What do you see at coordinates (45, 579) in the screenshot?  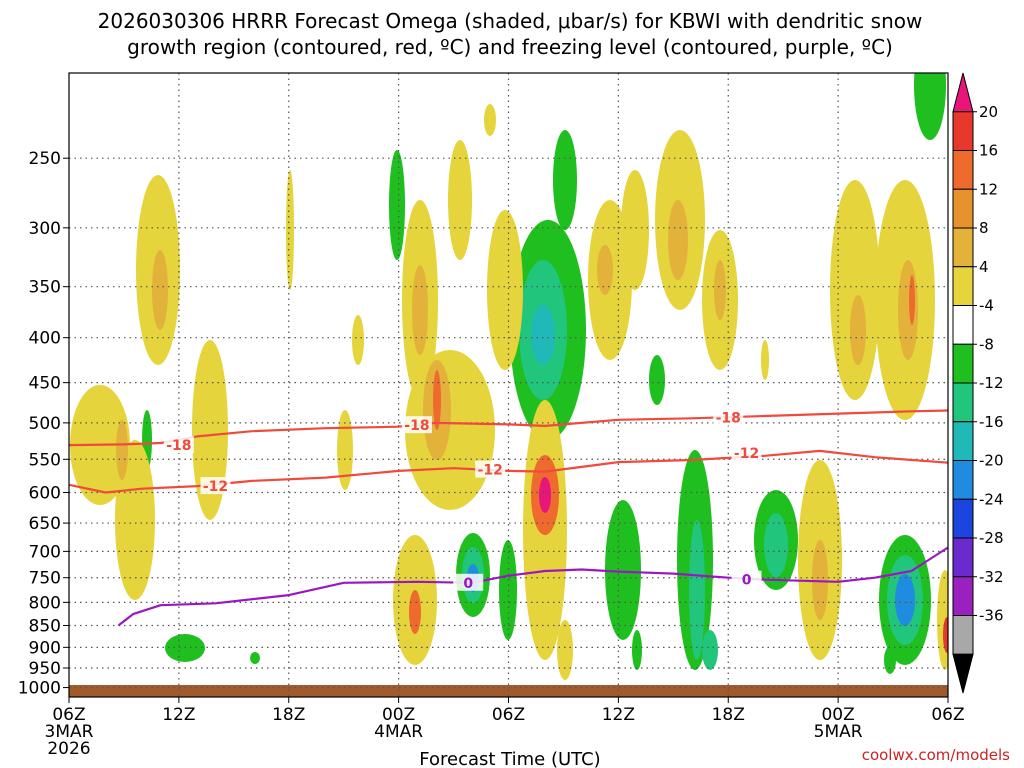 I see `y-tick-label: 750` at bounding box center [45, 579].